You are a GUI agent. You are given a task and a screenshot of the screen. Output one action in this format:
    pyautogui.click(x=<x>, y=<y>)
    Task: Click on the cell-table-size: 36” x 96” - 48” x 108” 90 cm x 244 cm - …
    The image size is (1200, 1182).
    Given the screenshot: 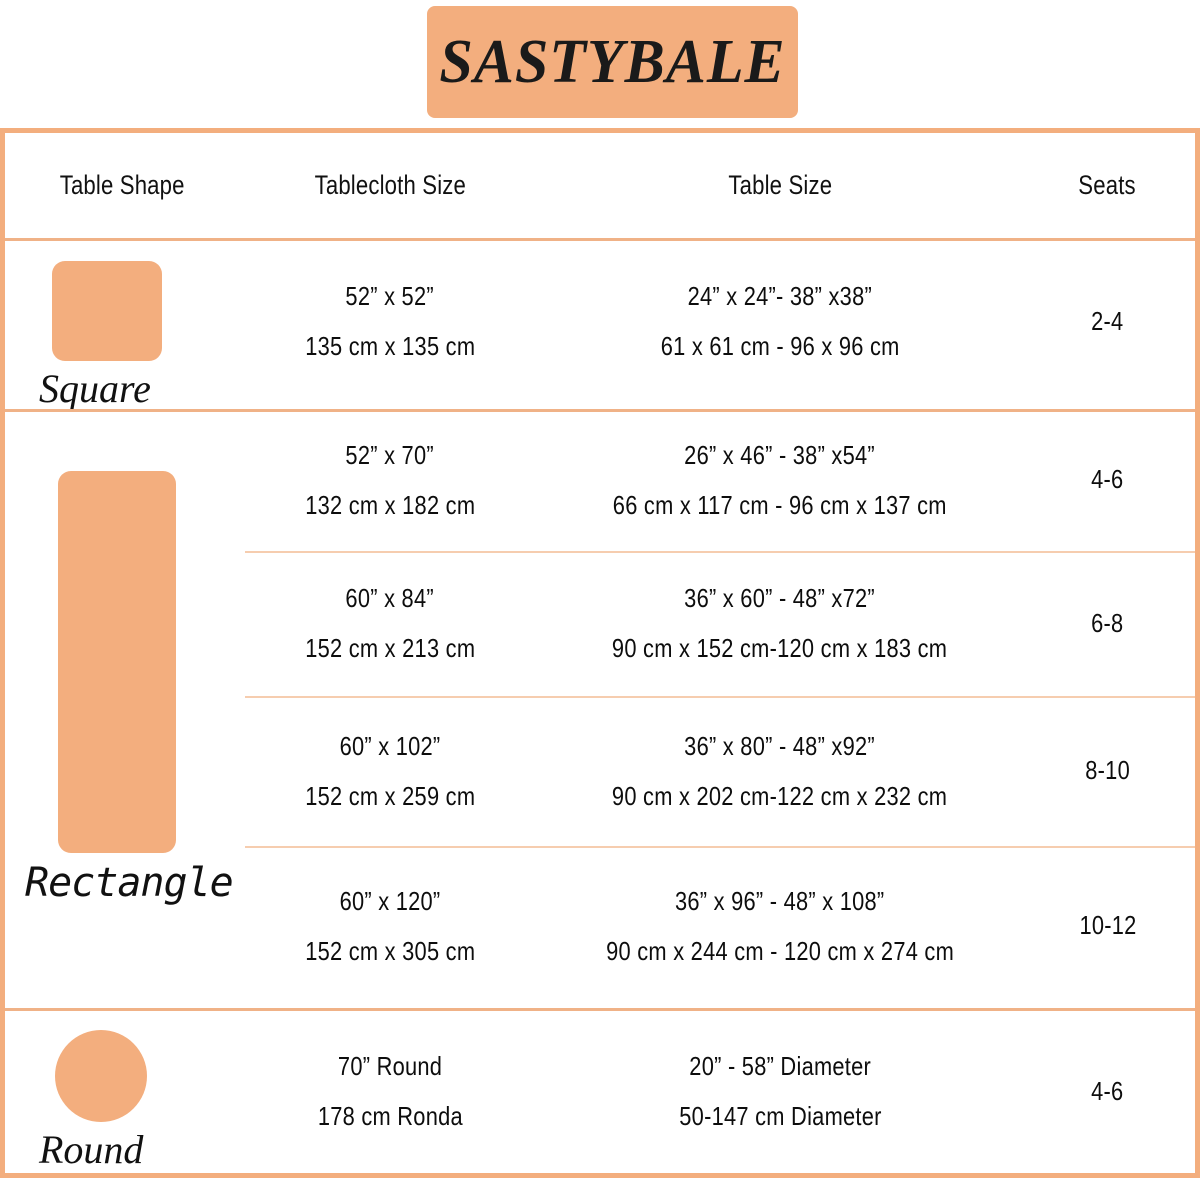 What is the action you would take?
    pyautogui.click(x=780, y=925)
    